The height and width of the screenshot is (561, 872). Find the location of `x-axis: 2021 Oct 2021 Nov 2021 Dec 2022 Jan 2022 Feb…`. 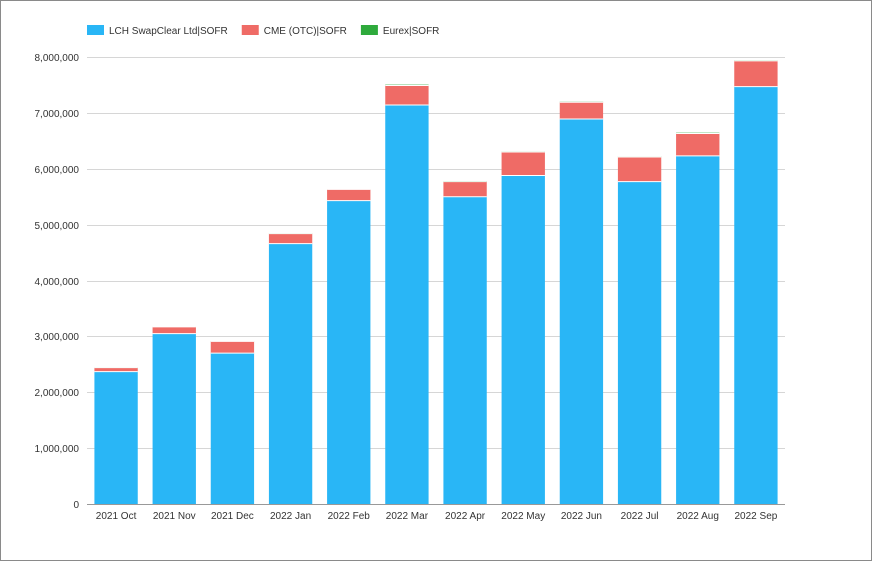

x-axis: 2021 Oct 2021 Nov 2021 Dec 2022 Jan 2022 Feb… is located at coordinates (437, 516).